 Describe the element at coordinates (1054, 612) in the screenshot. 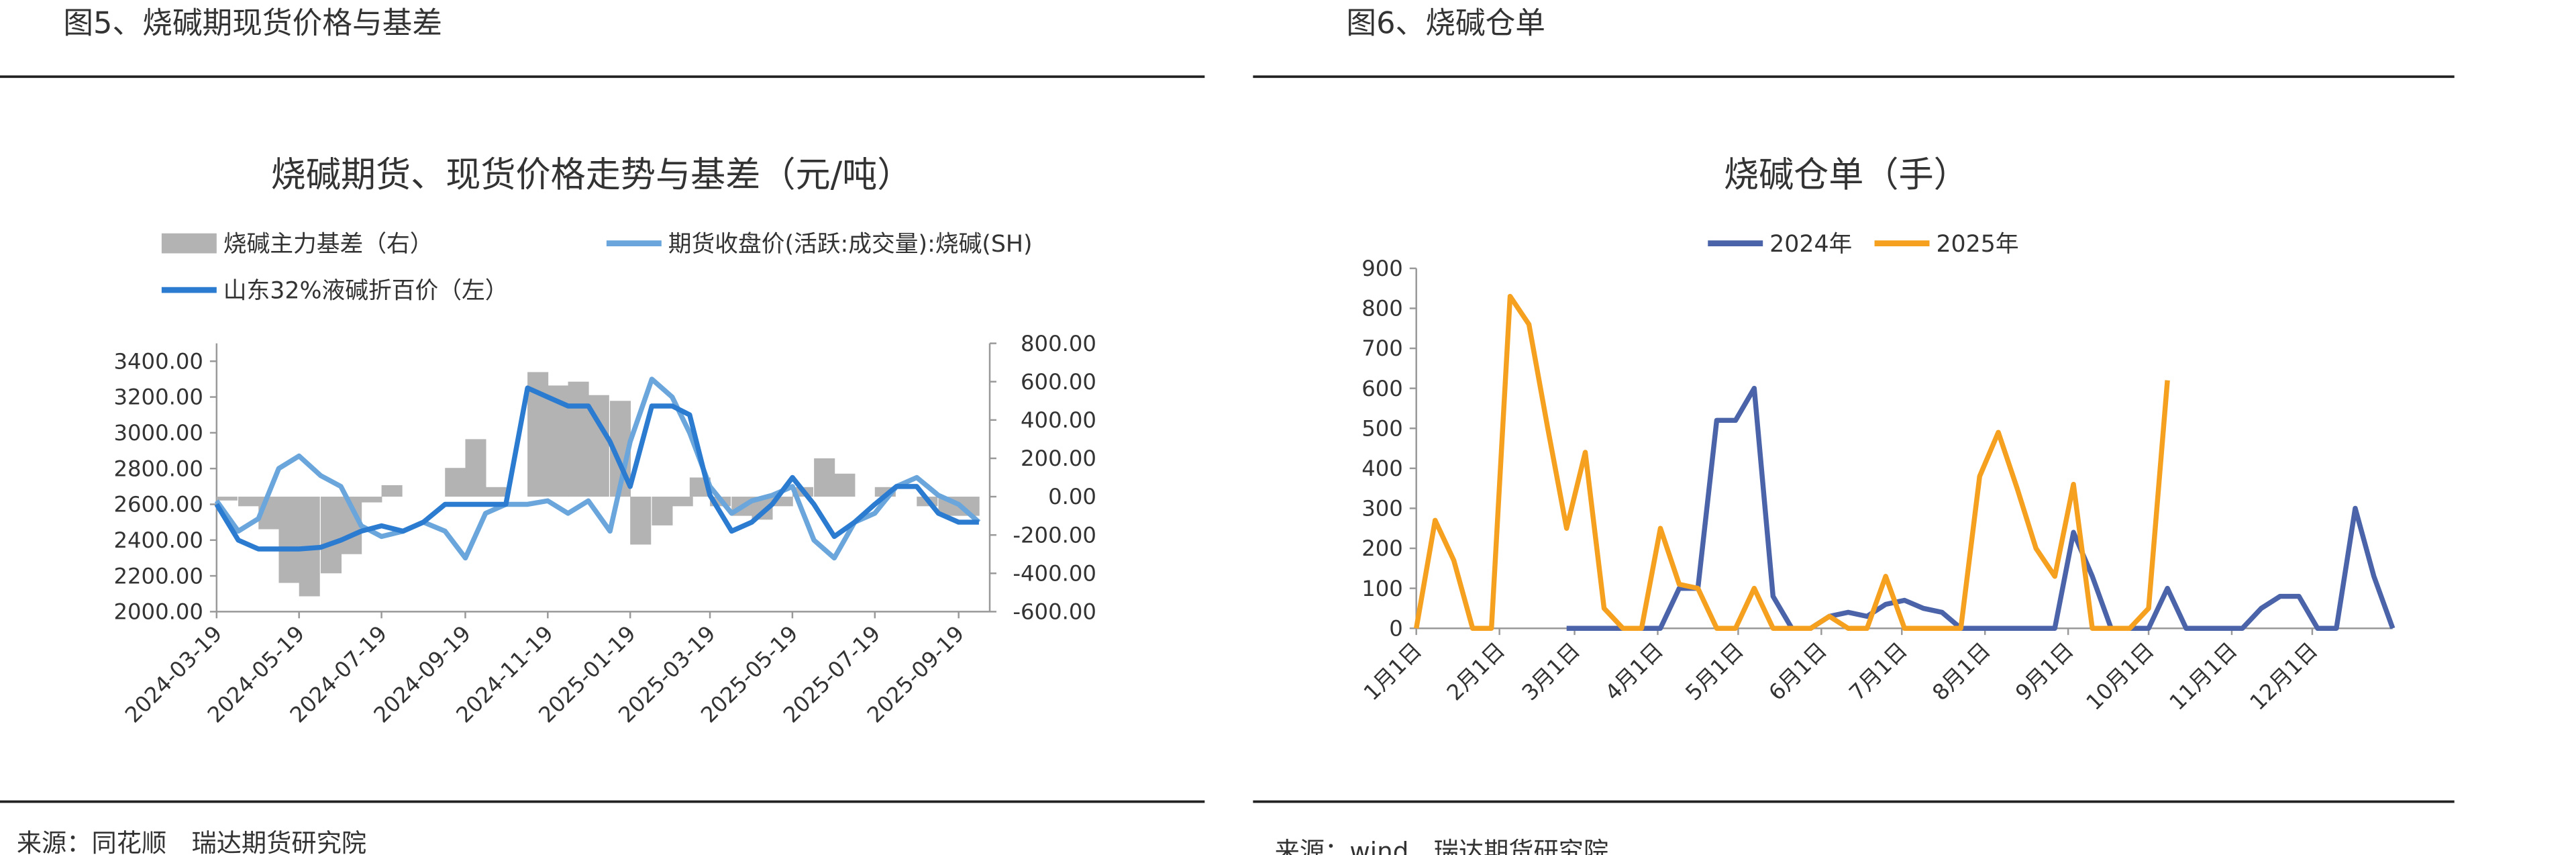

I see `y2-tick-label: -600.00` at that location.